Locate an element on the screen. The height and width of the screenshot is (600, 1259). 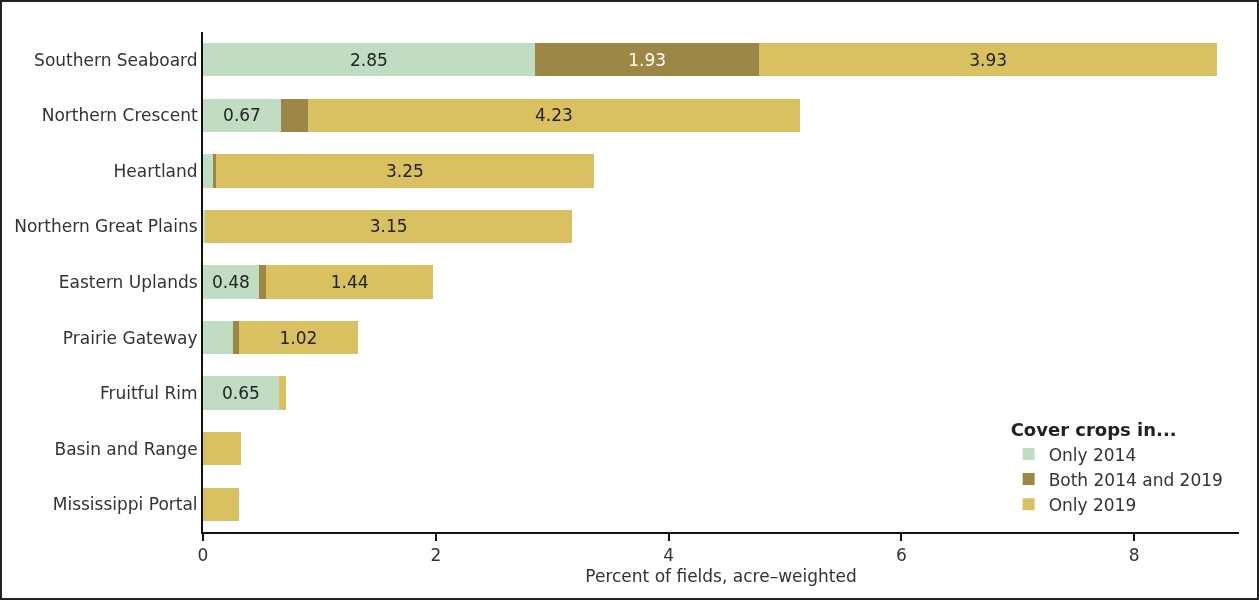
y-tick-label: Basin and Range is located at coordinates (126, 448).